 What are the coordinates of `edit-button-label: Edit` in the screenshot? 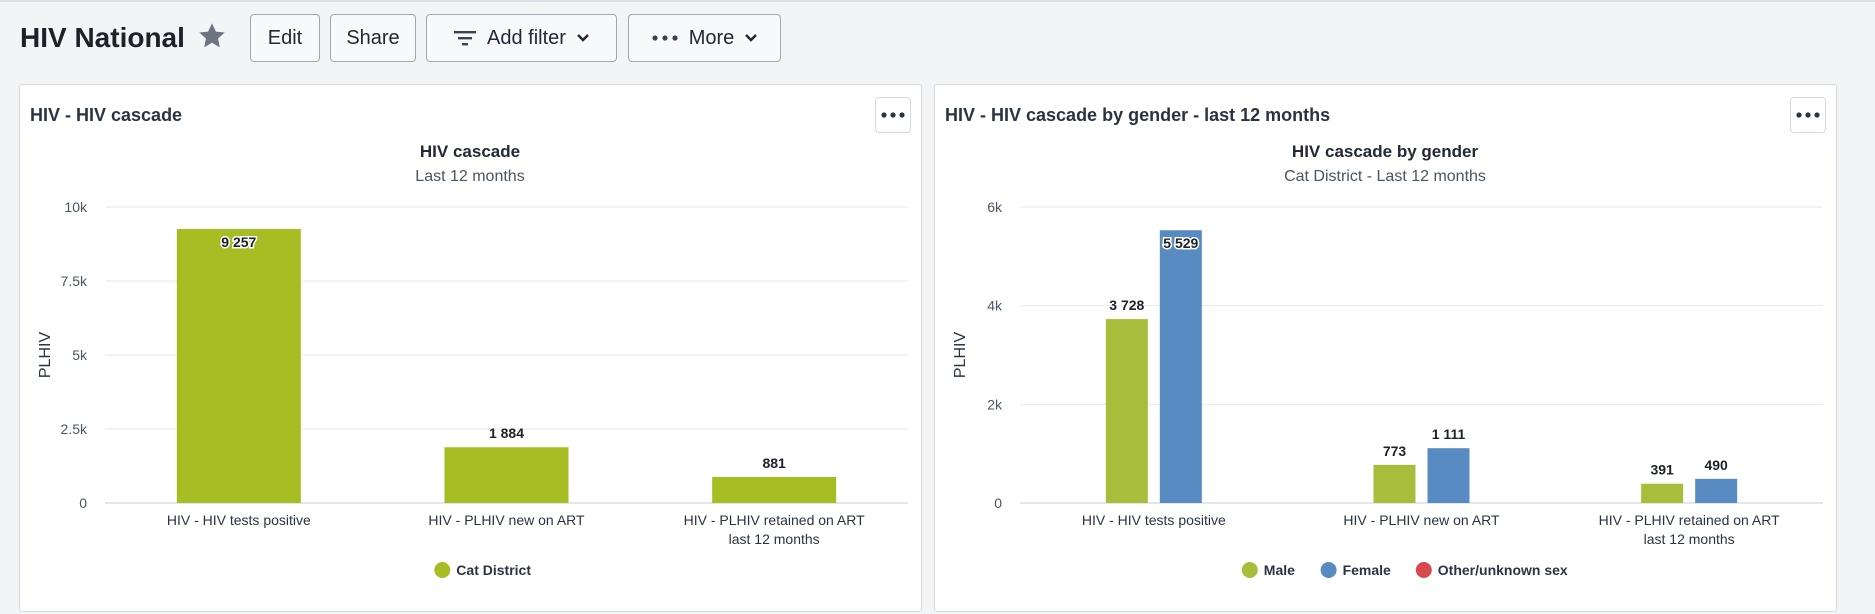 It's located at (285, 37).